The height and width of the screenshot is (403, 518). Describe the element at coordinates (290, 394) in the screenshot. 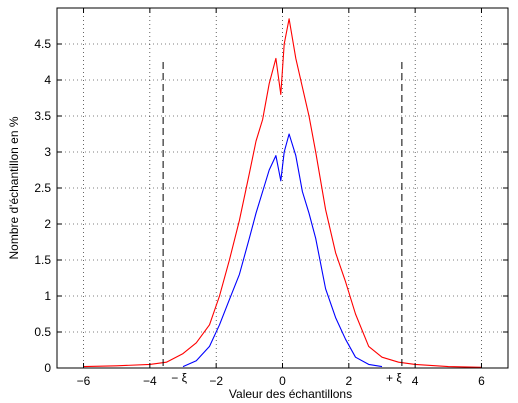

I see `x-axis-label: Valeur des échantillons` at that location.